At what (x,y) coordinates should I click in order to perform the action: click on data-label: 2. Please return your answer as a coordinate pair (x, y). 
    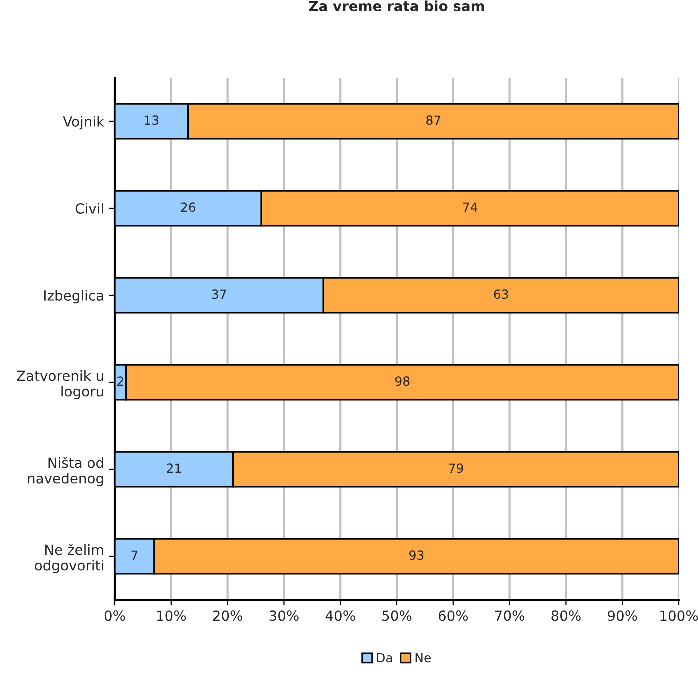
    Looking at the image, I should click on (121, 381).